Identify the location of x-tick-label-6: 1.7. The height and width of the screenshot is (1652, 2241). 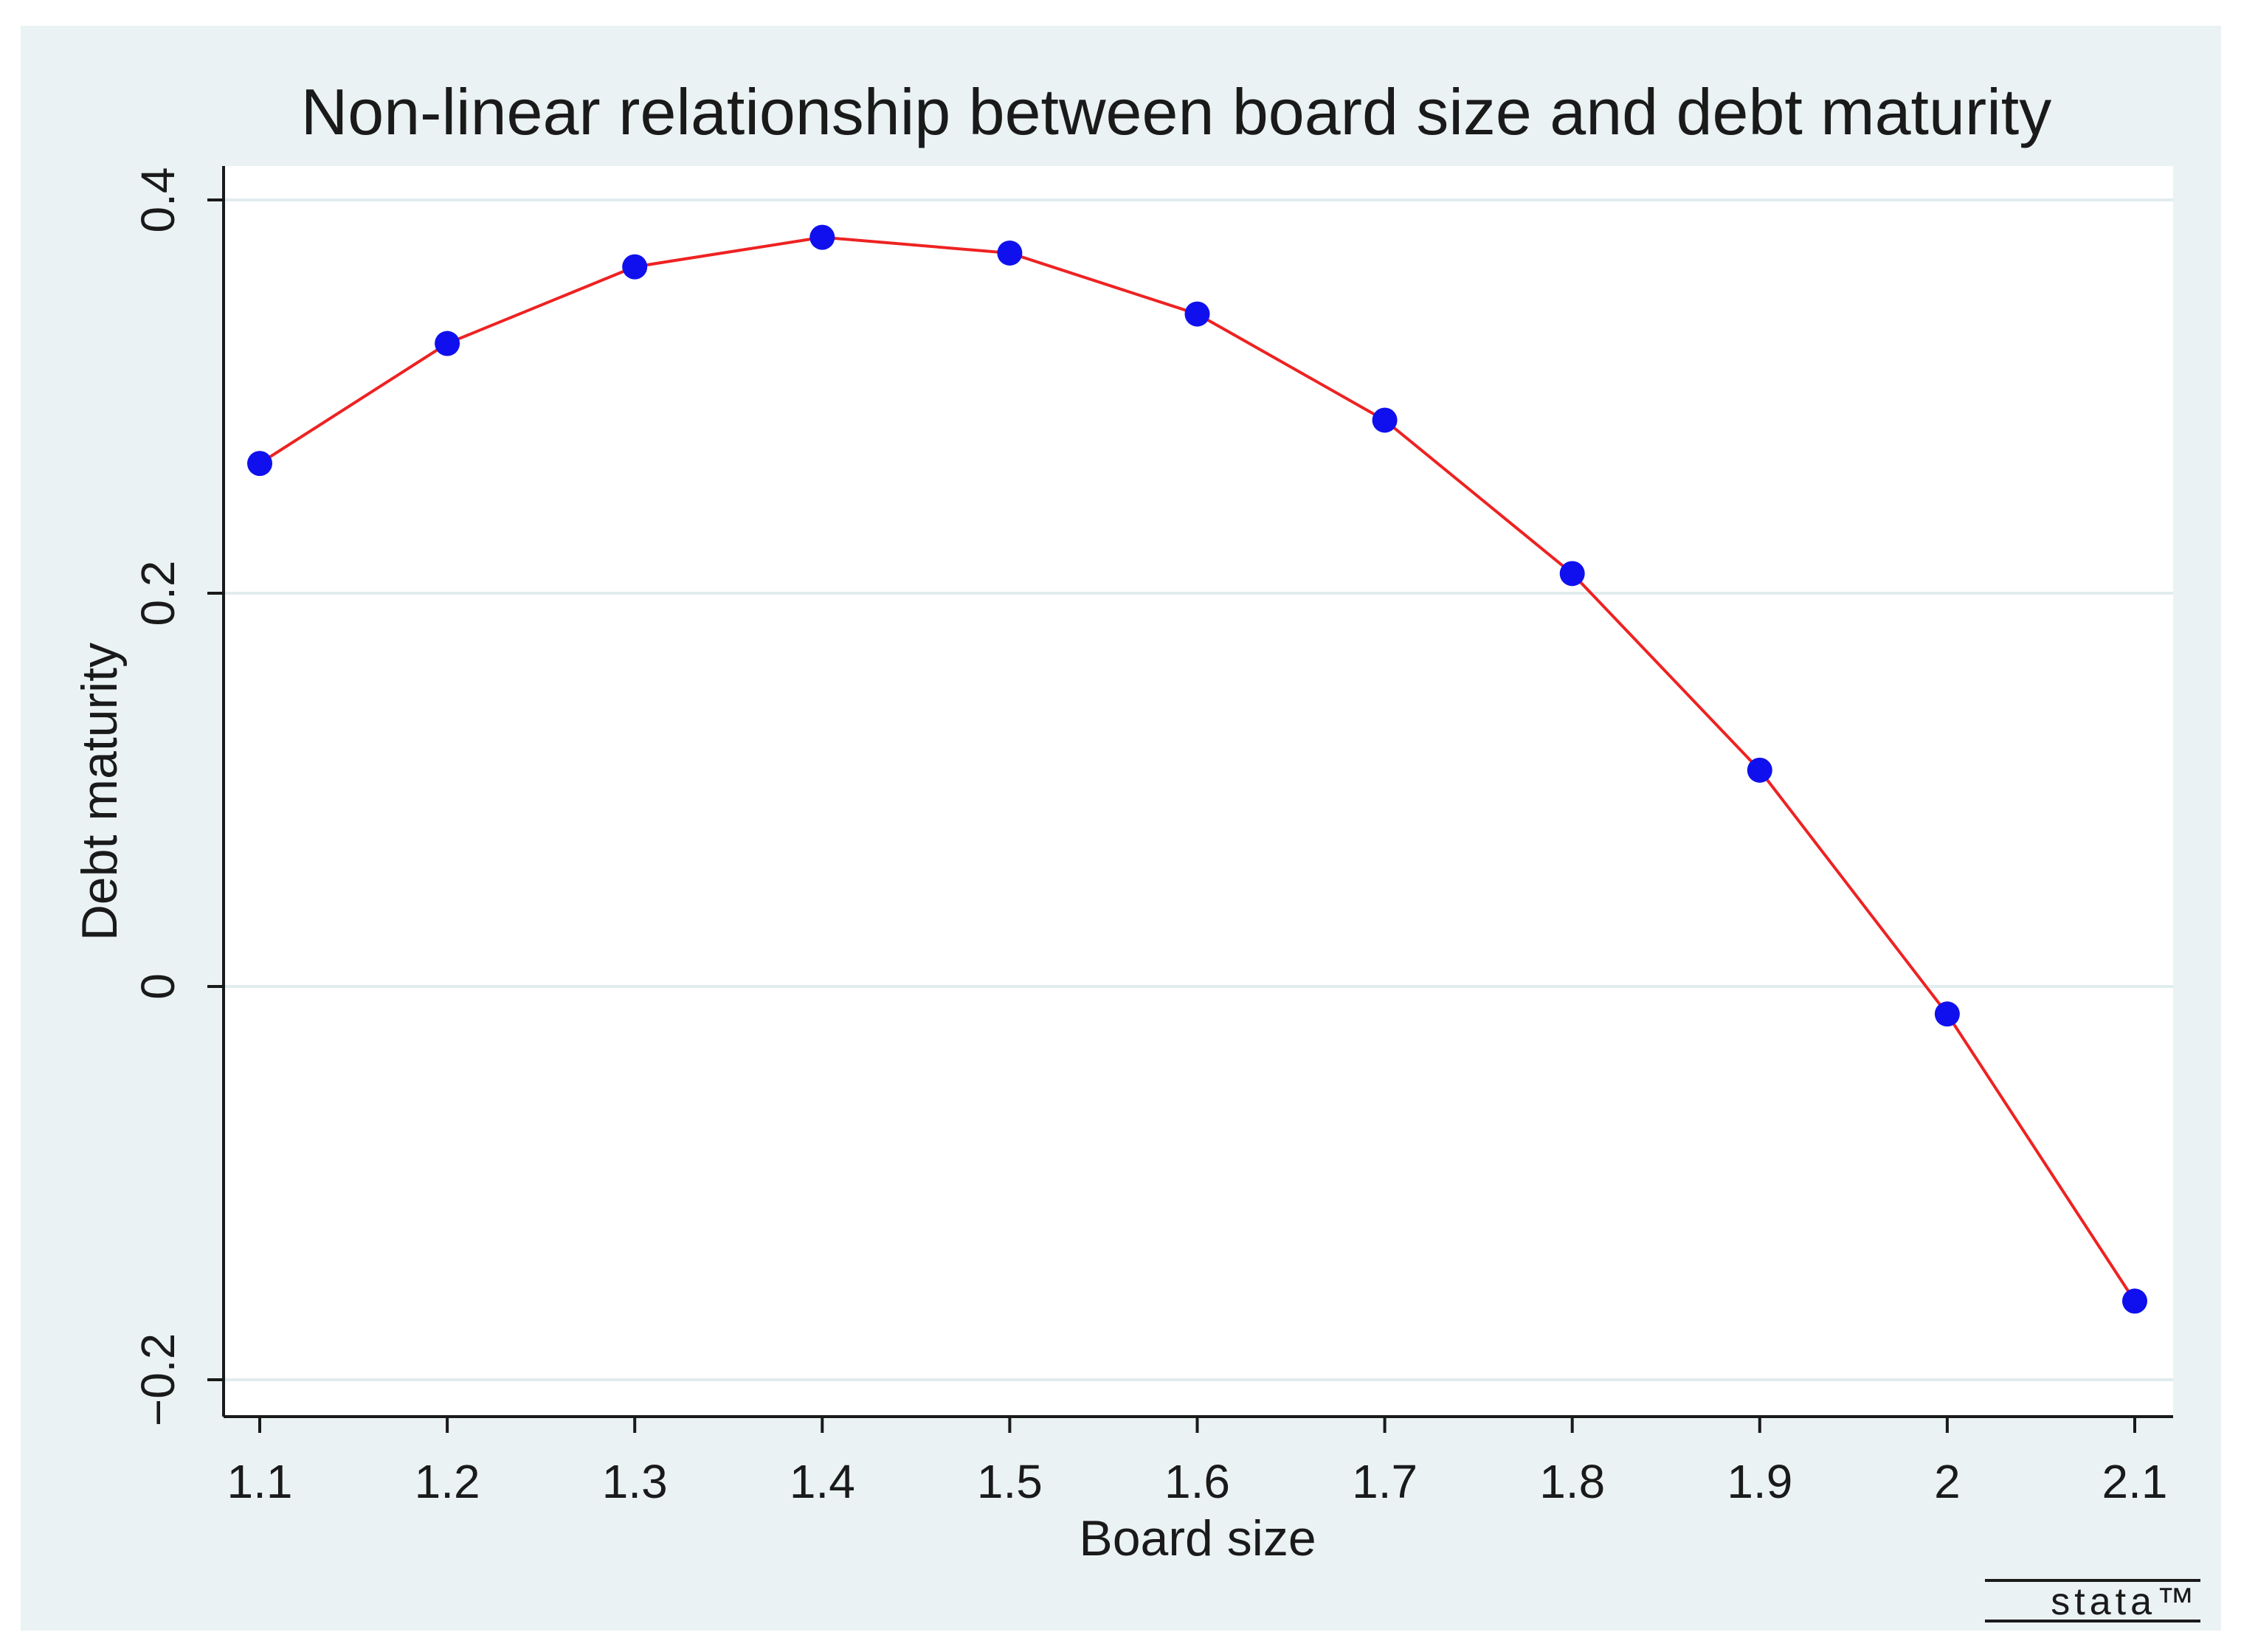
(1385, 1482).